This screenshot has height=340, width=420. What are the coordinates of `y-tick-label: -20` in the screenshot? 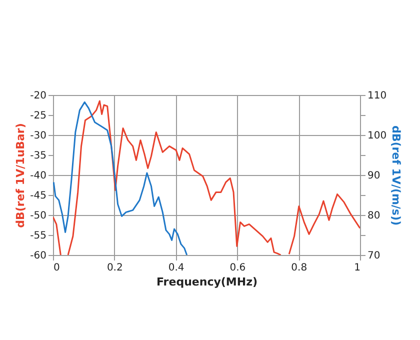 It's located at (38, 96).